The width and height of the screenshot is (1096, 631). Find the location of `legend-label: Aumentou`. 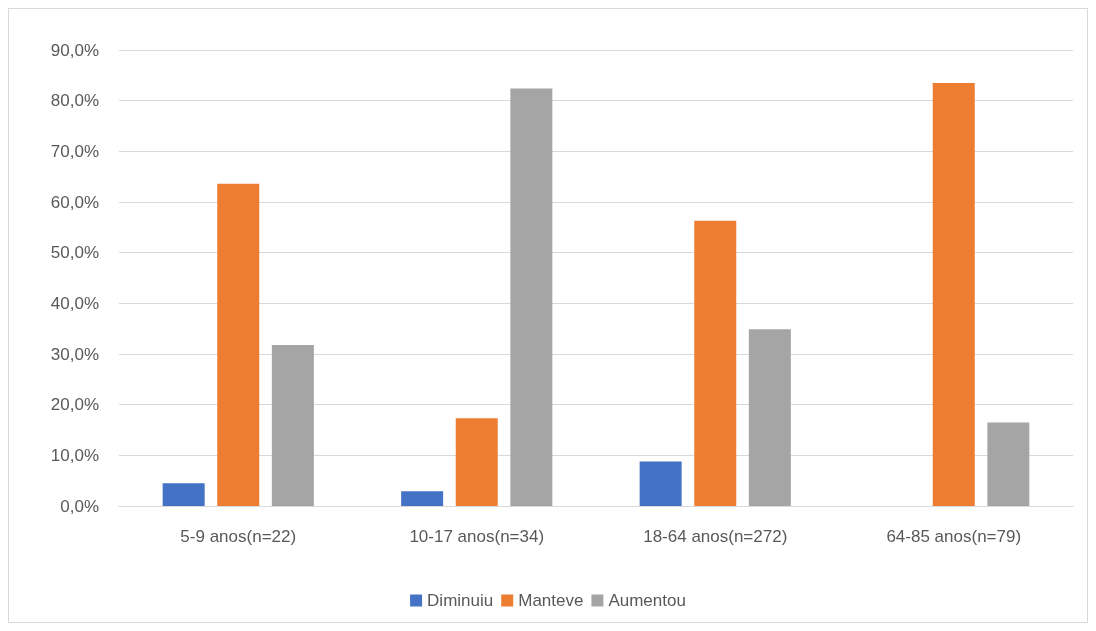

legend-label: Aumentou is located at coordinates (647, 600).